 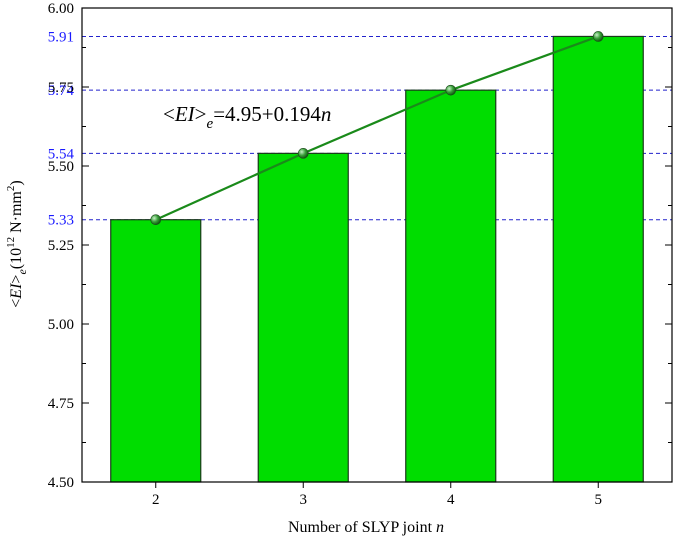 I want to click on reference-label: 5.91, so click(x=61, y=37).